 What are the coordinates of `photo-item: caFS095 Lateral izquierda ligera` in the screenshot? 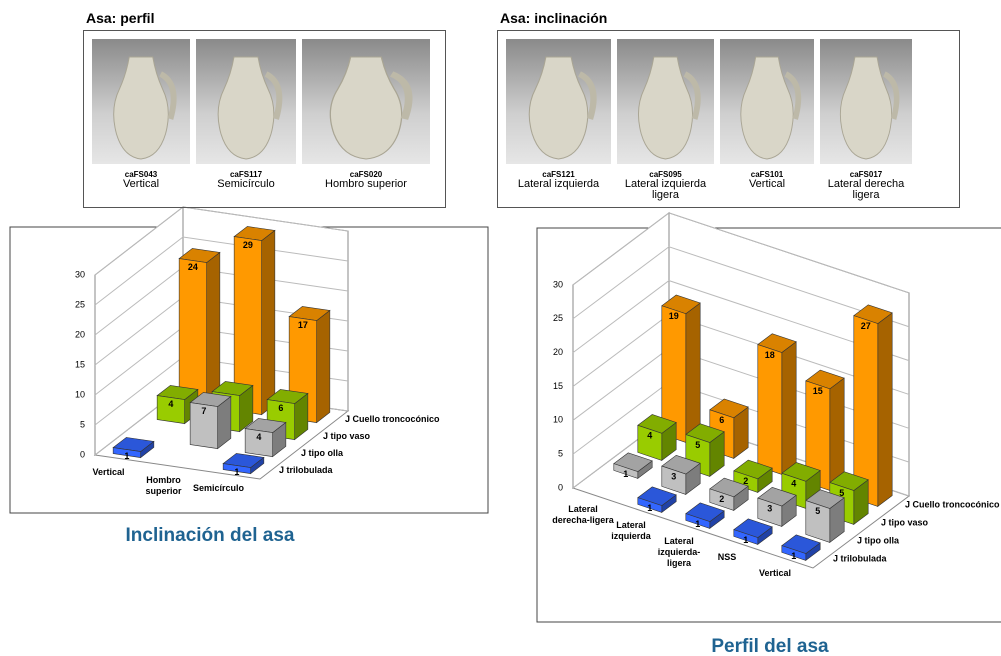 It's located at (665, 123).